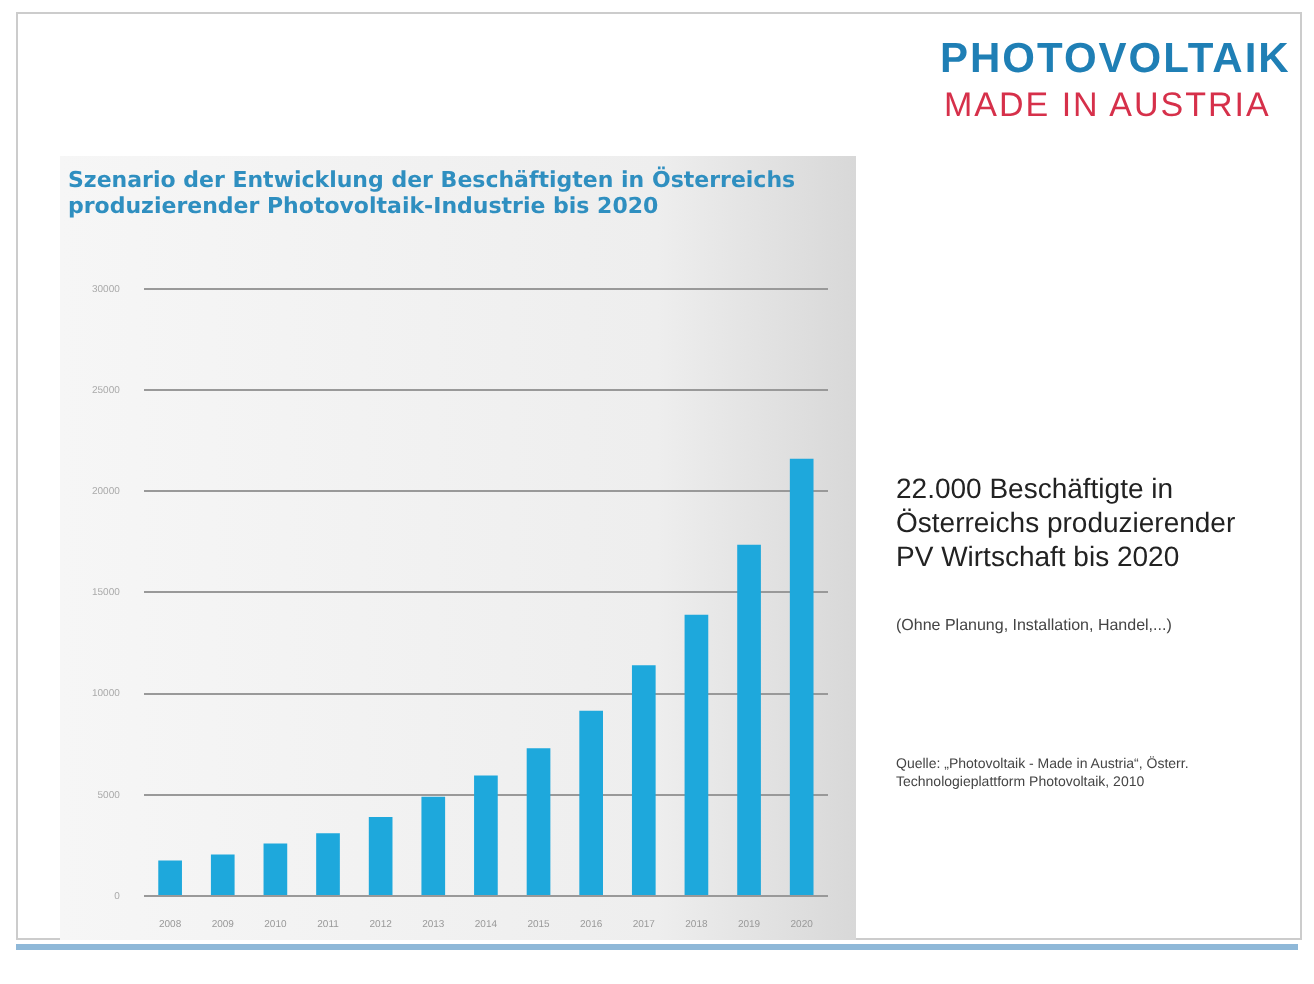 Image resolution: width=1314 pixels, height=984 pixels. Describe the element at coordinates (1107, 106) in the screenshot. I see `text: MADE IN AUSTRIA` at that location.